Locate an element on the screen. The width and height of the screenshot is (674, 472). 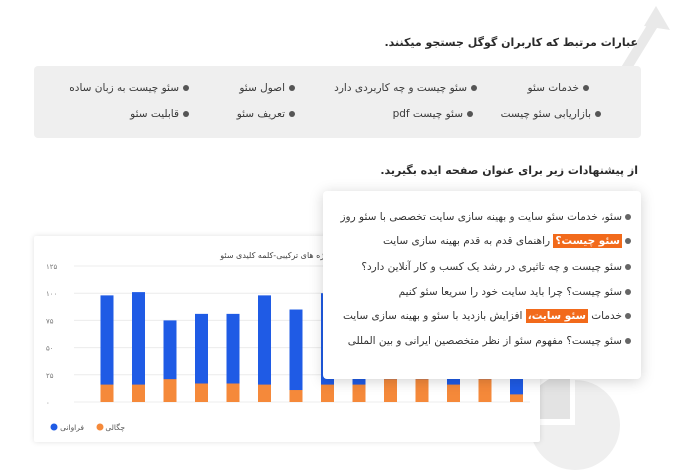
y-tick-label: ۱۰۰ is located at coordinates (51, 294).